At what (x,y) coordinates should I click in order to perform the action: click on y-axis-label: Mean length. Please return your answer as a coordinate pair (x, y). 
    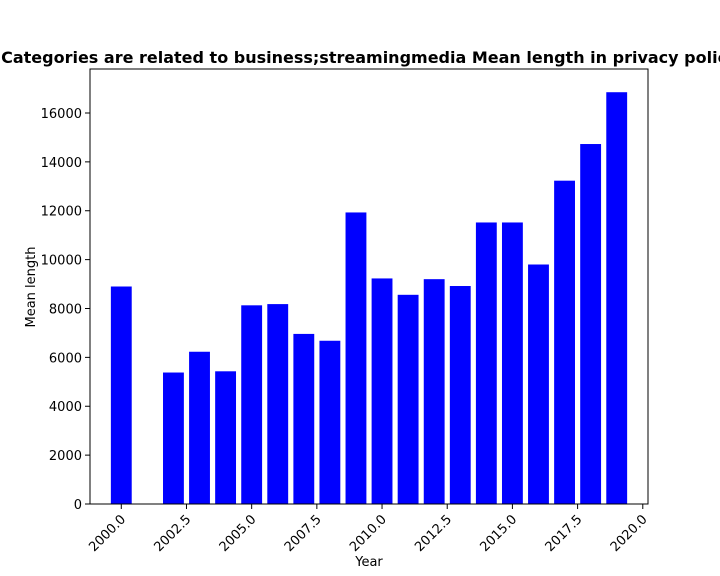
    Looking at the image, I should click on (31, 287).